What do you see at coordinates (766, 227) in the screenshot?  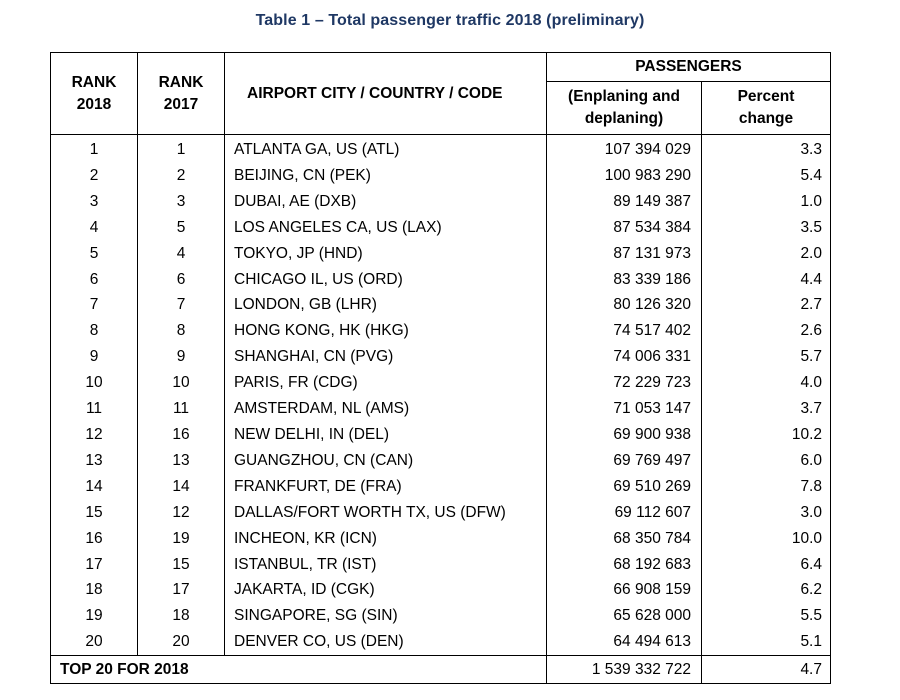 I see `percent-change-cell: 3.5` at bounding box center [766, 227].